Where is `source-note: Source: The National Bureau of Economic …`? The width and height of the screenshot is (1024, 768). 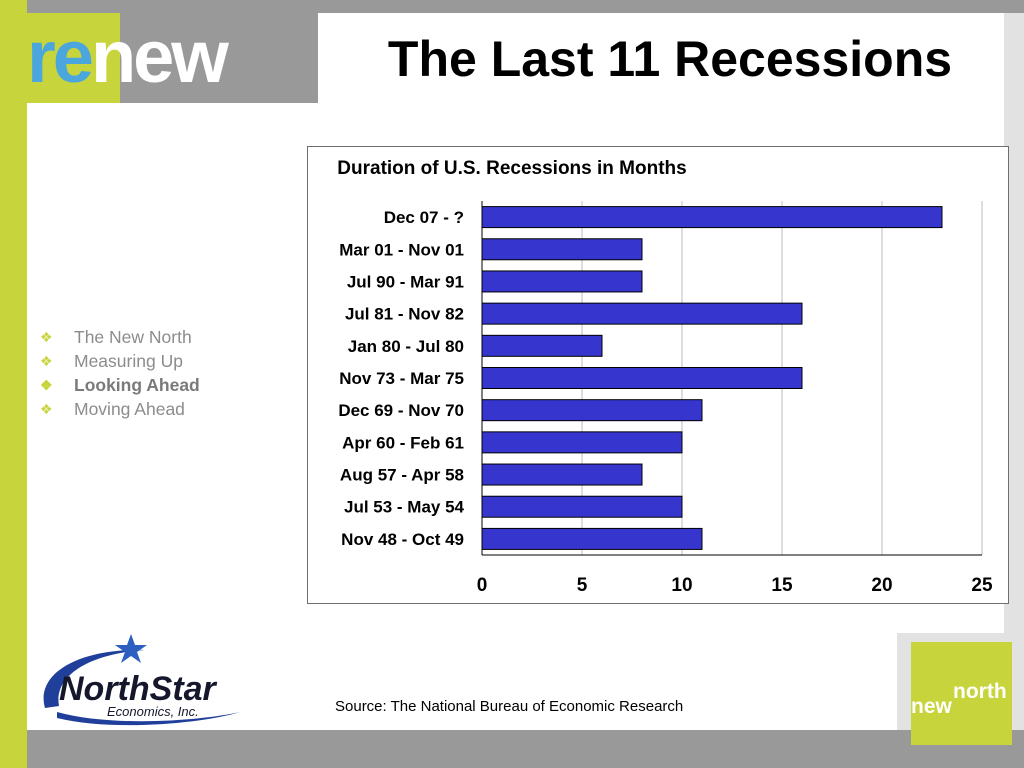 source-note: Source: The National Bureau of Economic … is located at coordinates (509, 706).